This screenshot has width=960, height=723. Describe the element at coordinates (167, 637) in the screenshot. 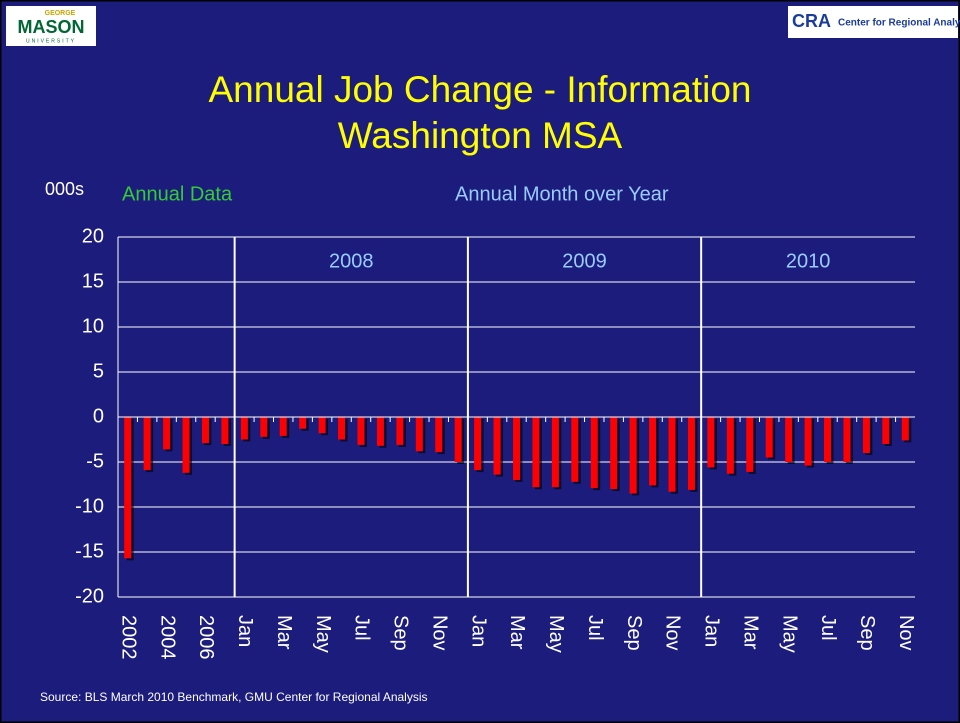

I see `x-tick-label: 2004` at that location.